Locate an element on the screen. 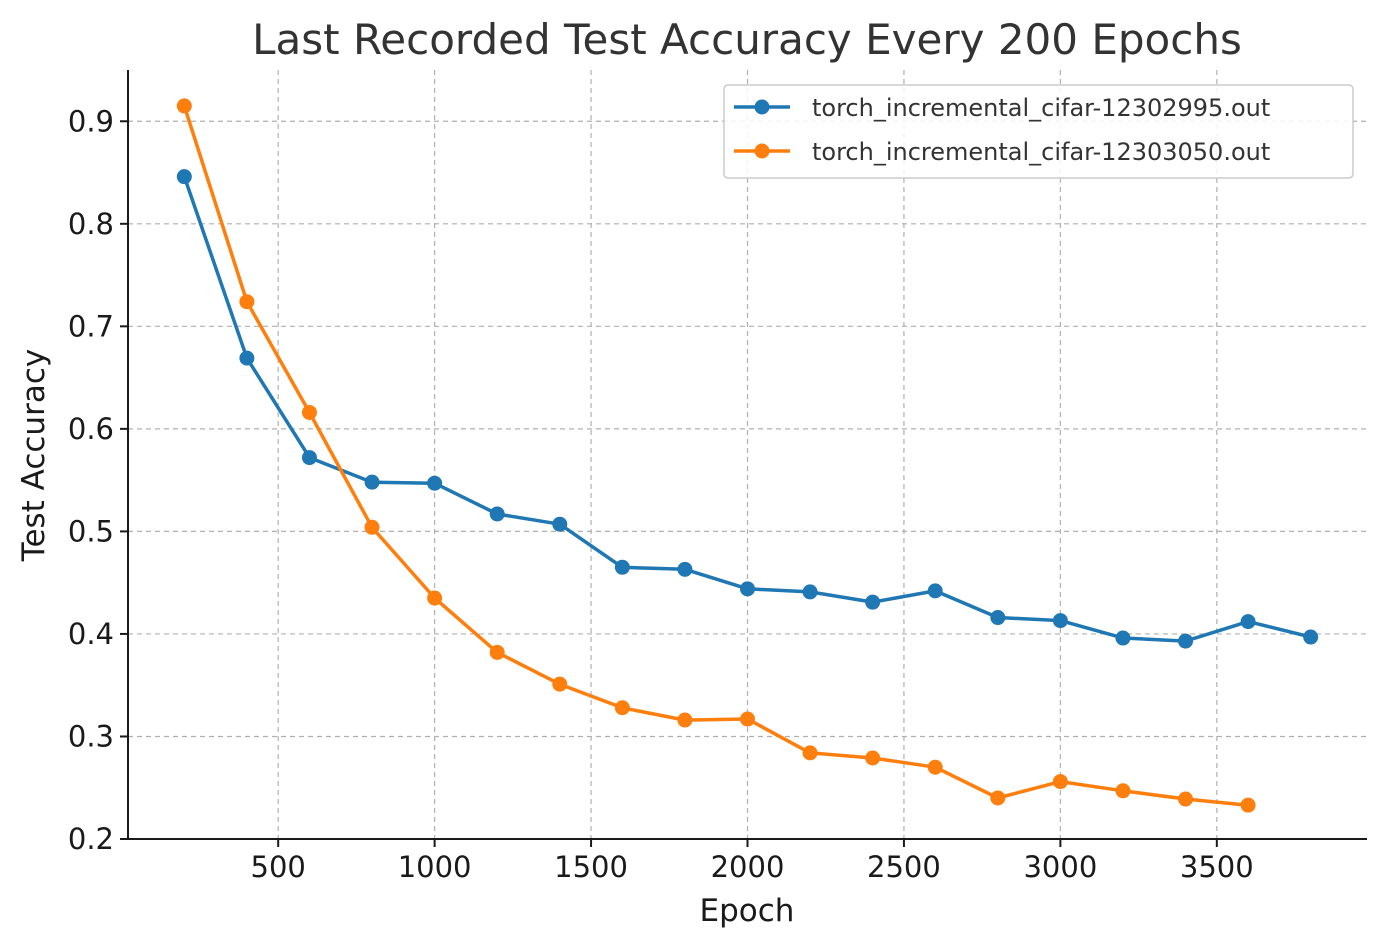  y-tick-label: 0.4 is located at coordinates (91, 634).